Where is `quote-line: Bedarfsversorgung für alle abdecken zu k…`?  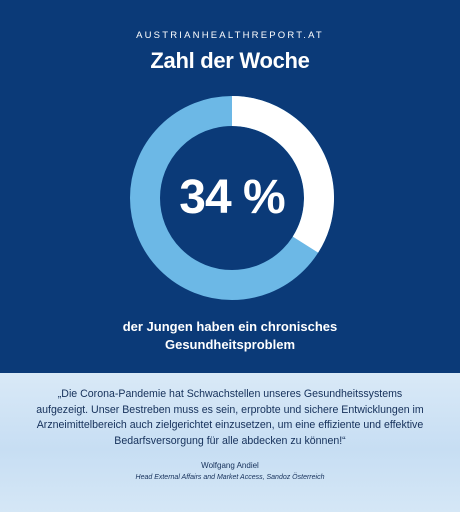
quote-line: Bedarfsversorgung für alle abdecken zu k… is located at coordinates (230, 440).